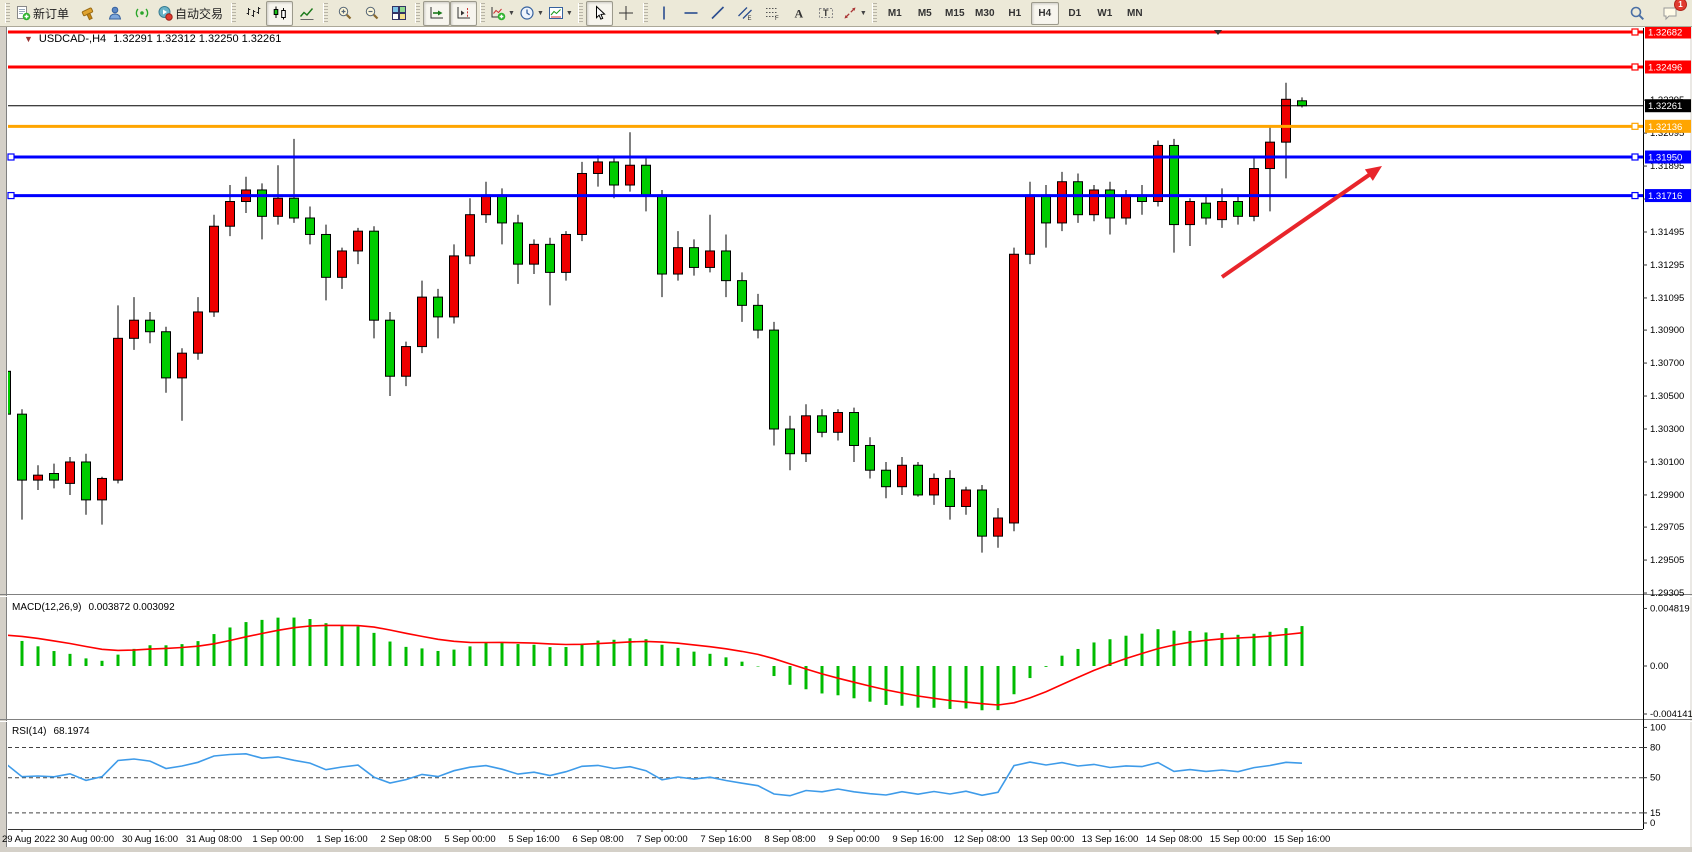 Image resolution: width=1692 pixels, height=852 pixels. Describe the element at coordinates (924, 13) in the screenshot. I see `timeframe-button-m5: M5` at that location.